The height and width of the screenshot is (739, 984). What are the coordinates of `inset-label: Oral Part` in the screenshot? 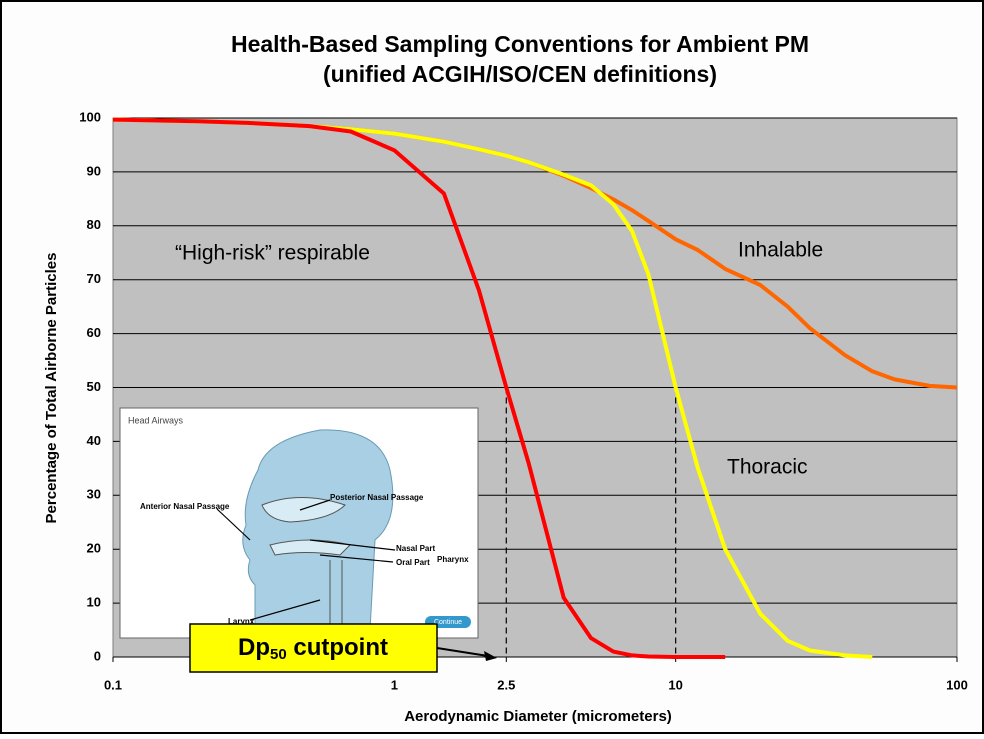 It's located at (413, 562).